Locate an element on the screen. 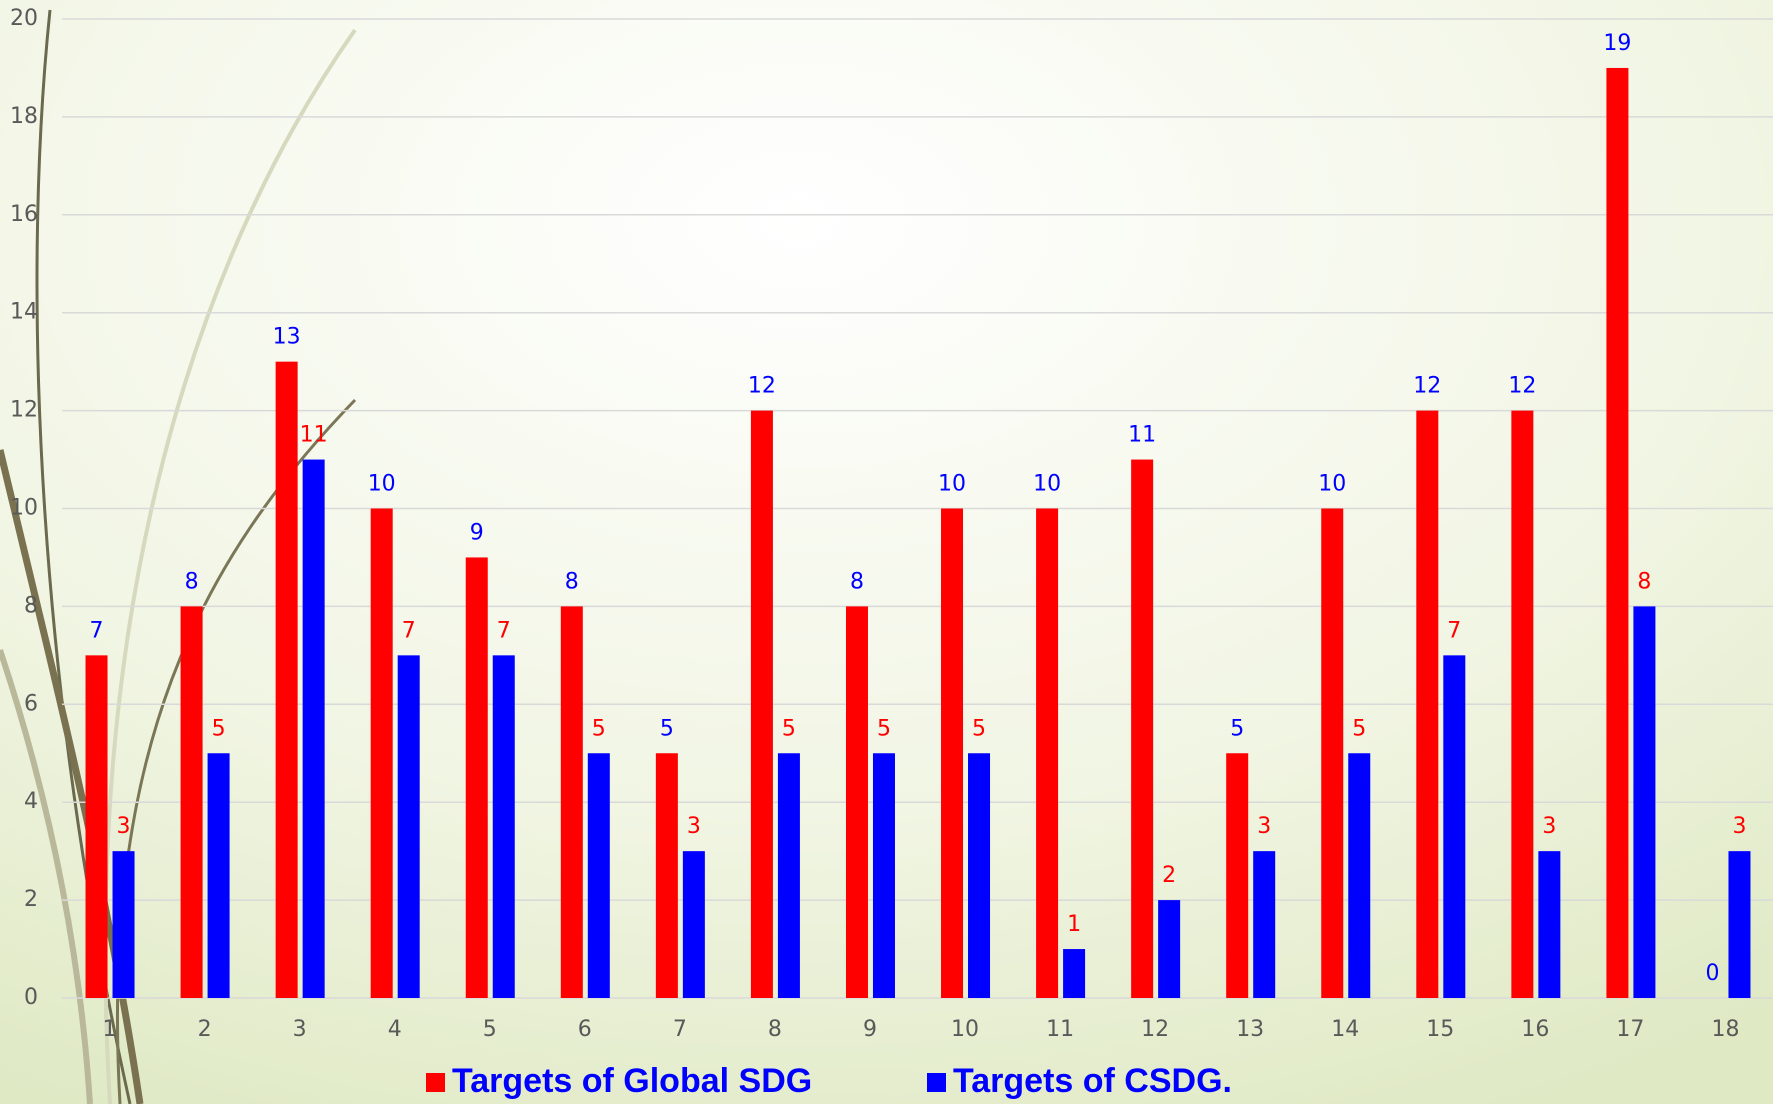 This screenshot has height=1104, width=1773. value-label: 0 is located at coordinates (1712, 973).